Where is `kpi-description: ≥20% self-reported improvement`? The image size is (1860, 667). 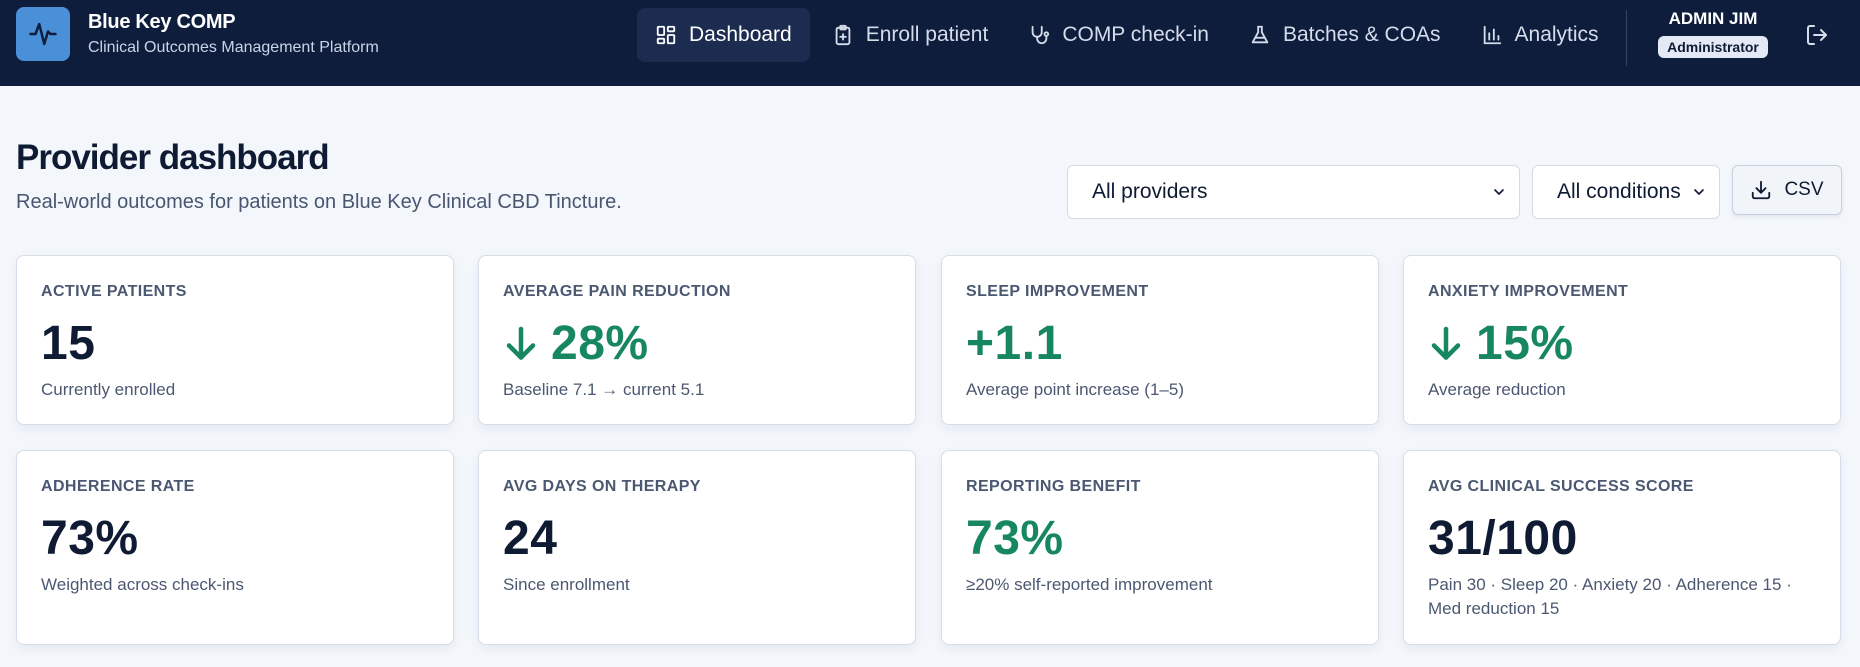
kpi-description: ≥20% self-reported improvement is located at coordinates (1089, 584).